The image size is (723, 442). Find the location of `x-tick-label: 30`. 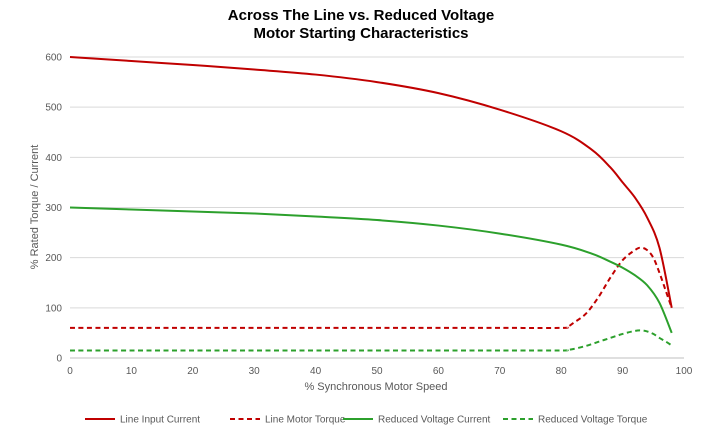

x-tick-label: 30 is located at coordinates (255, 371).